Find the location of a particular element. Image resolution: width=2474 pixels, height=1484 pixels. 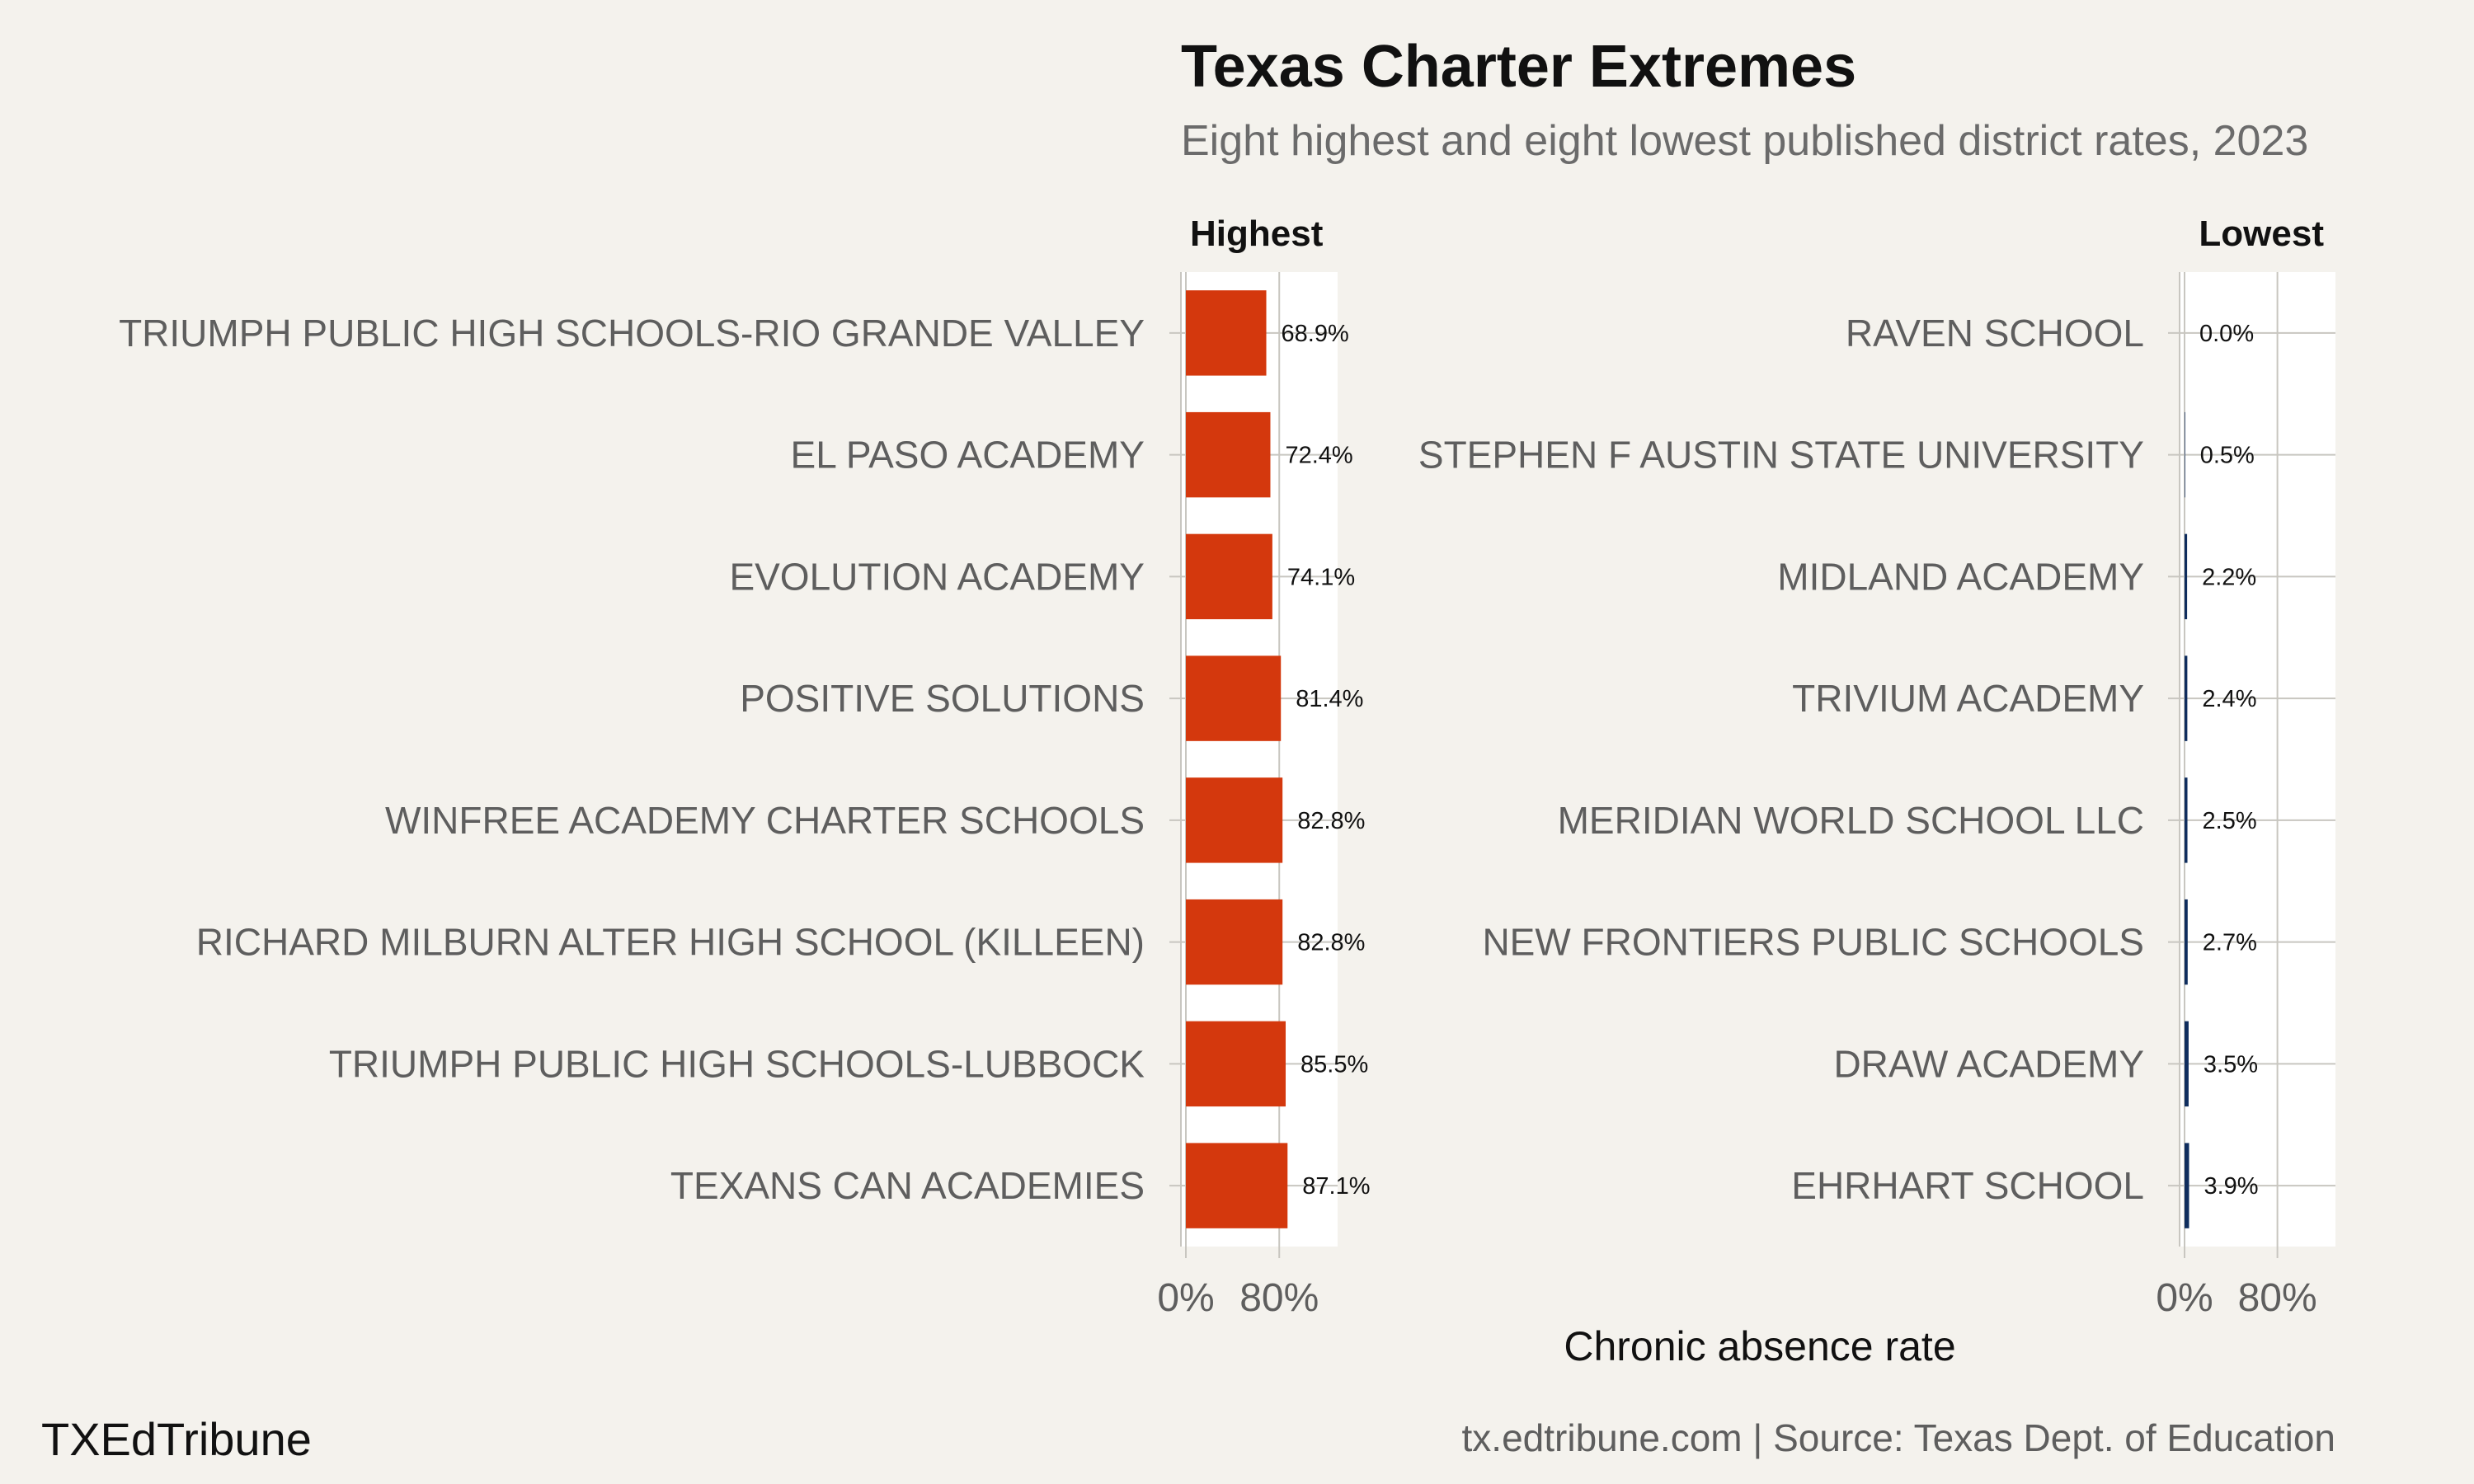

data-label: 81.4% is located at coordinates (1329, 699).